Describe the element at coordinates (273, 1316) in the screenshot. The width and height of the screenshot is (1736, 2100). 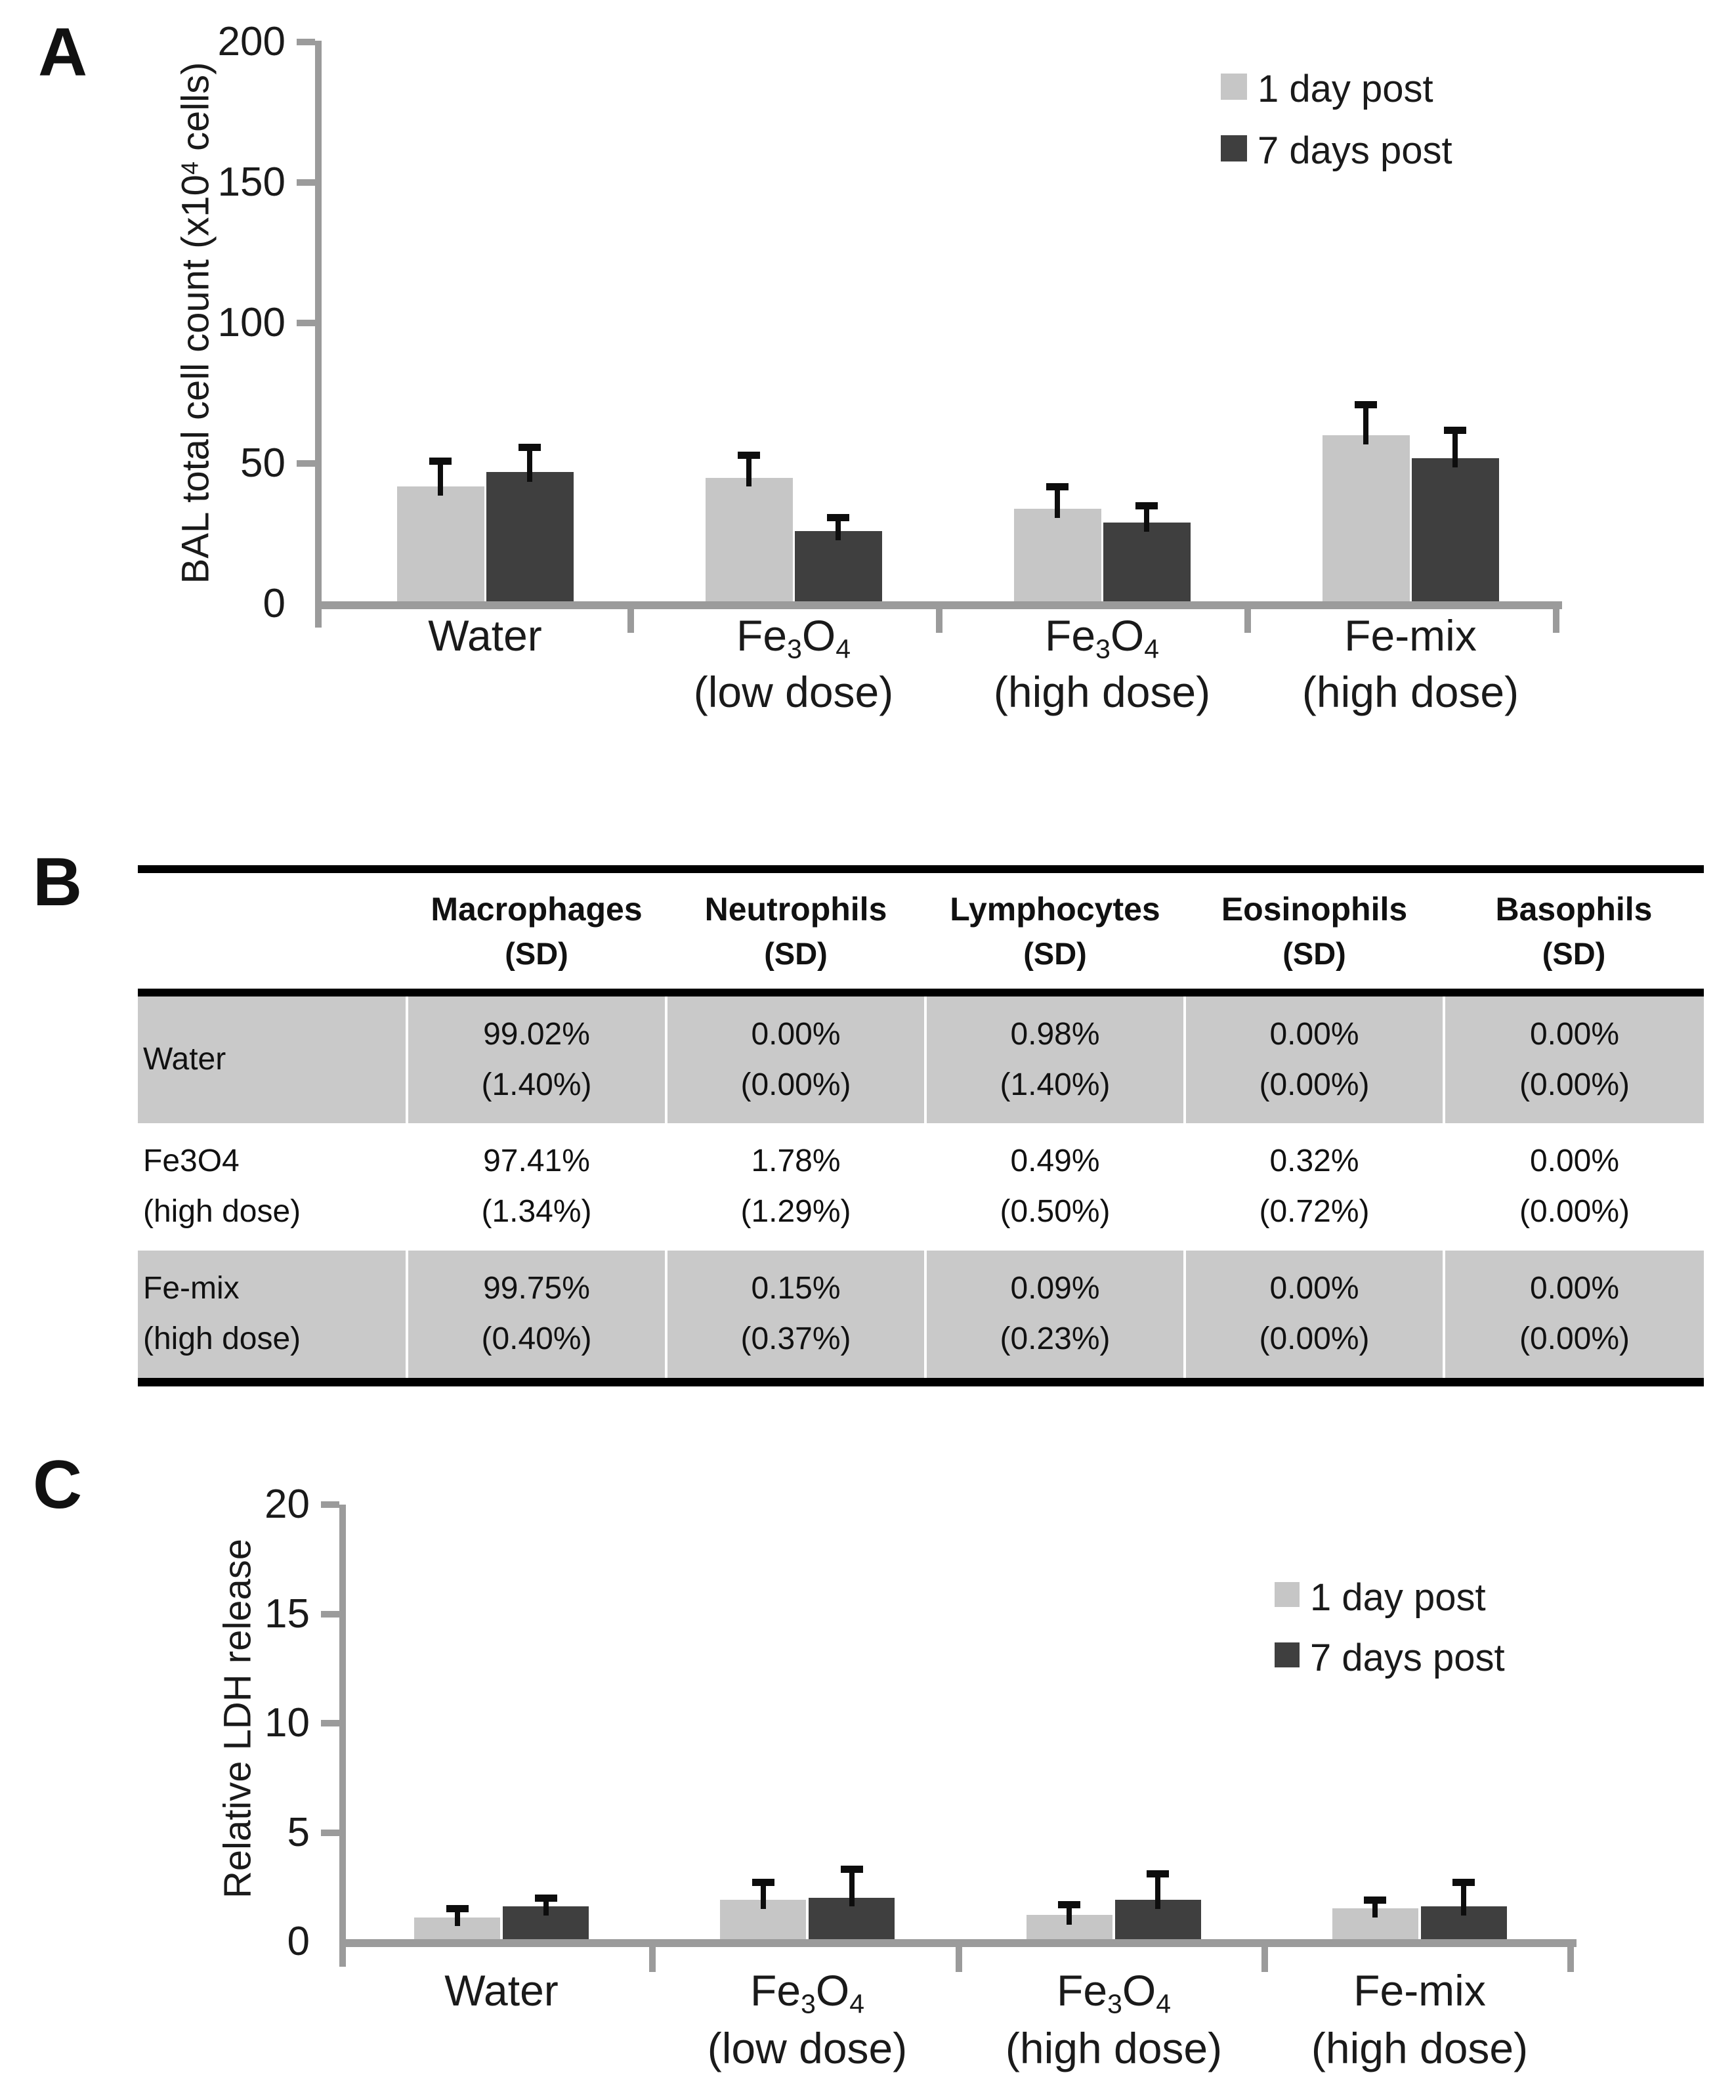
I see `row-label: Fe-mix (high dose)` at that location.